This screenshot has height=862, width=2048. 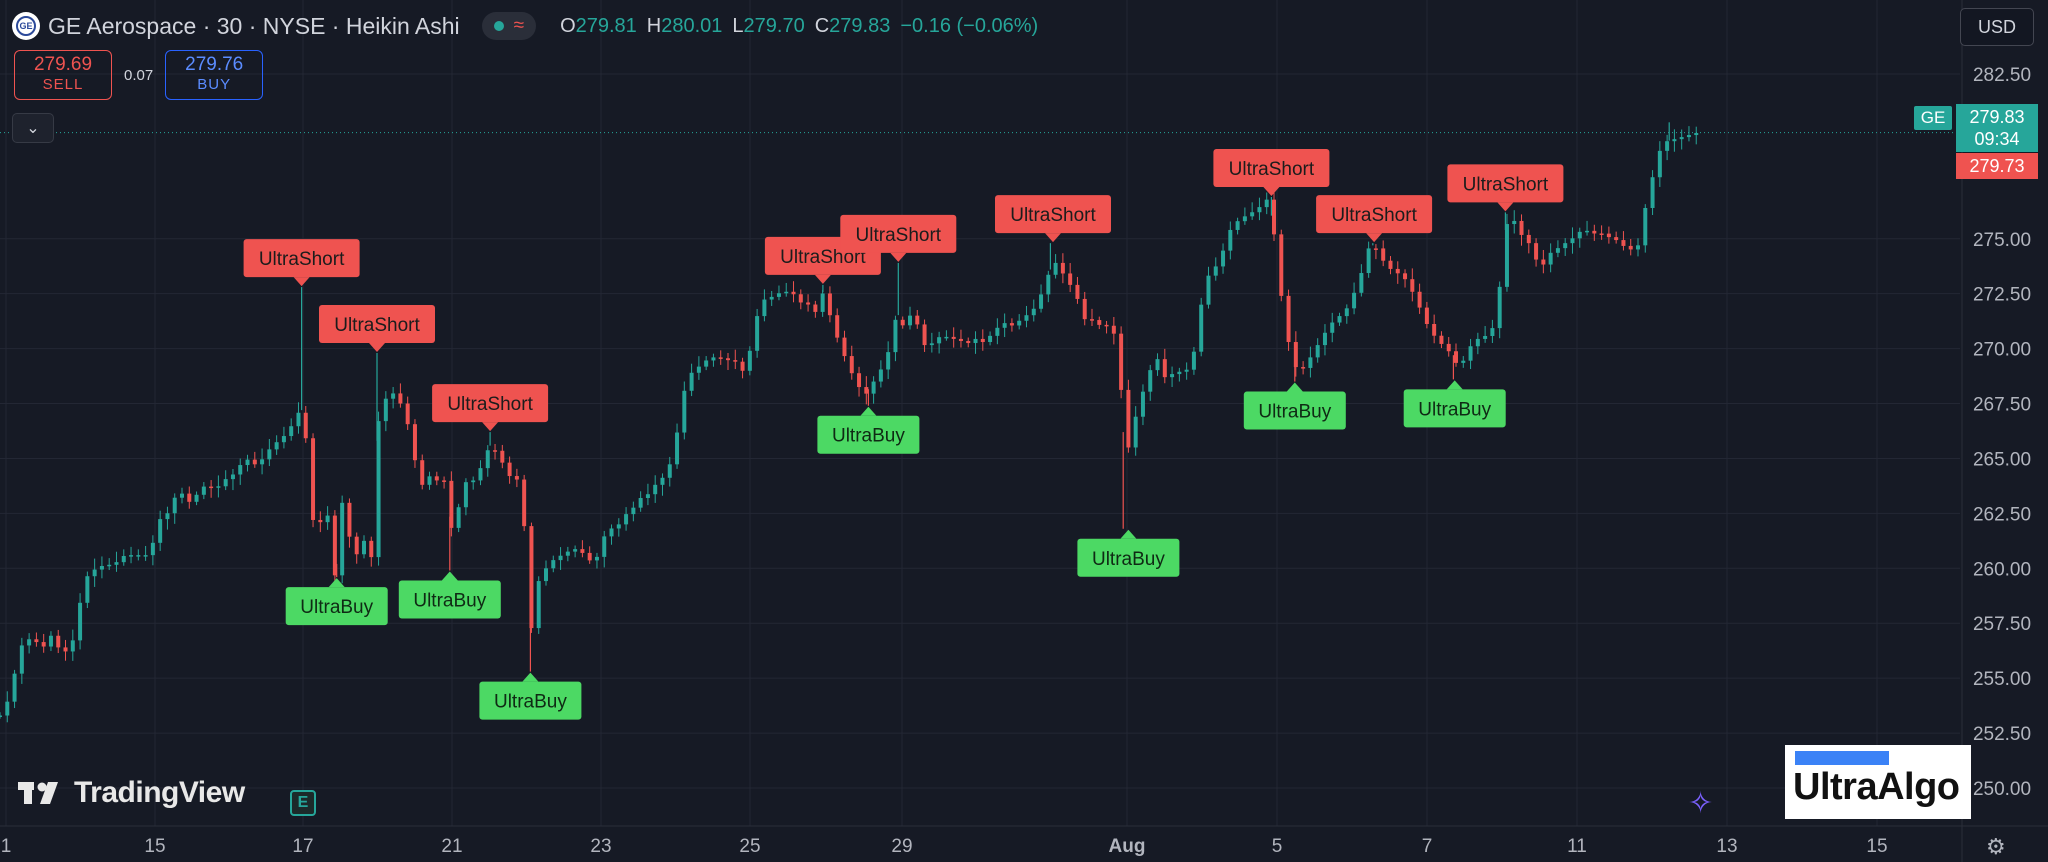 What do you see at coordinates (749, 846) in the screenshot?
I see `x-tick-label: 25` at bounding box center [749, 846].